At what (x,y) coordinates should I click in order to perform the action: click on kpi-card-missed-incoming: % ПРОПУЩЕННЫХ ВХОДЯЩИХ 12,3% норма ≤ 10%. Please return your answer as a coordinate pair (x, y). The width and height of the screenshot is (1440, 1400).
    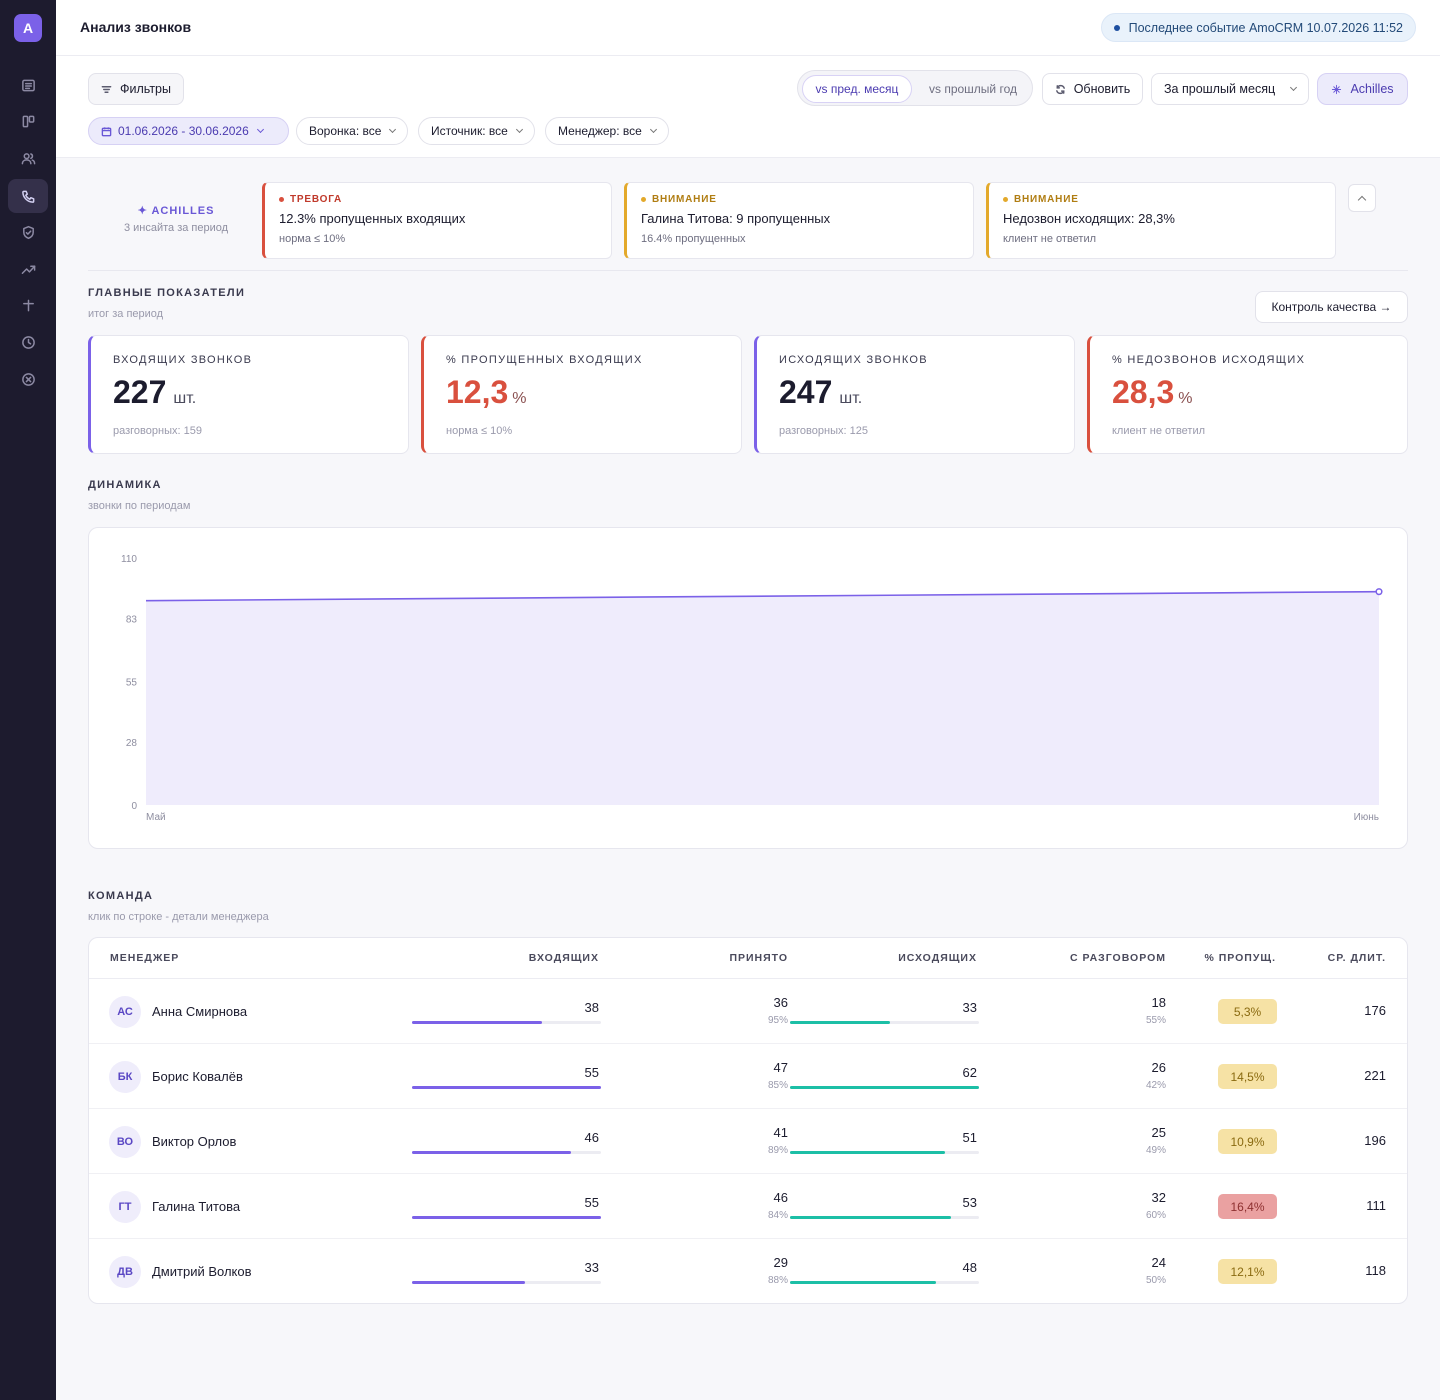
    Looking at the image, I should click on (581, 394).